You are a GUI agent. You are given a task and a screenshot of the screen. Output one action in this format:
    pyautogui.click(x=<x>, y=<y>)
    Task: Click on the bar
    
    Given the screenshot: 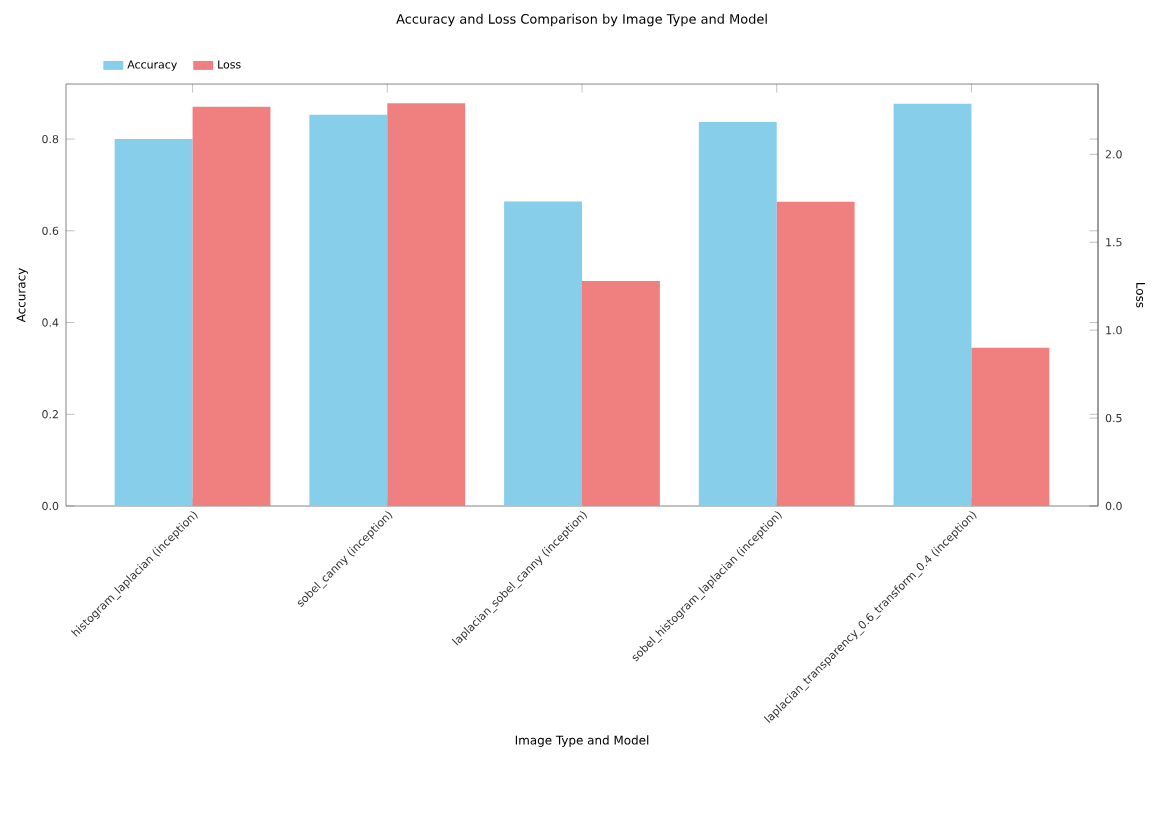 What is the action you would take?
    pyautogui.click(x=932, y=304)
    